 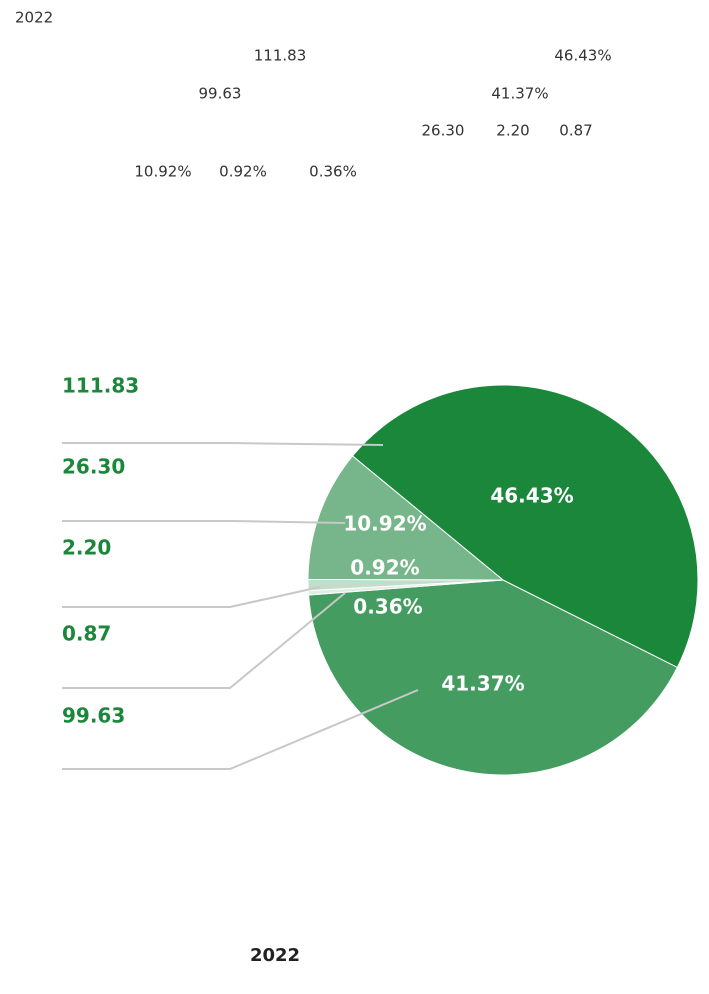 What do you see at coordinates (387, 607) in the screenshot?
I see `slice-label: 0.36%` at bounding box center [387, 607].